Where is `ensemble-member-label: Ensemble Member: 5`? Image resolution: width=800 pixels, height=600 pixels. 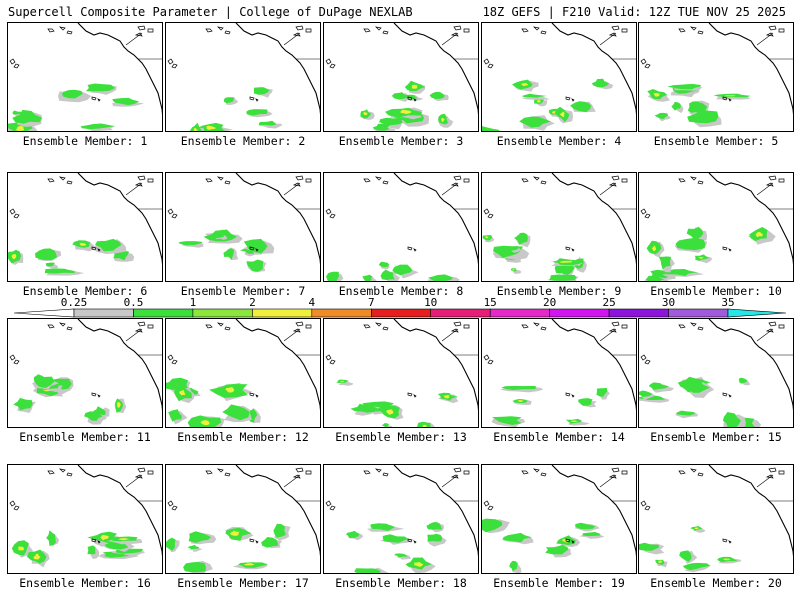 ensemble-member-label: Ensemble Member: 5 is located at coordinates (716, 141).